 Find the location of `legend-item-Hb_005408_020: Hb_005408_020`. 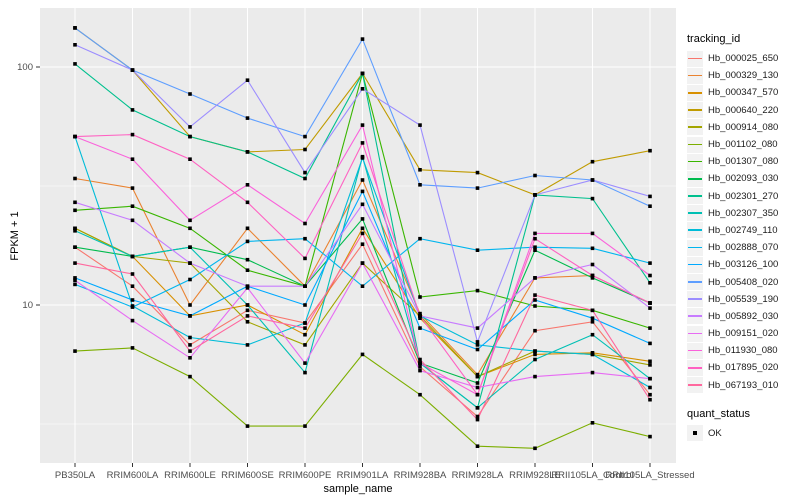

legend-item-Hb_005408_020: Hb_005408_020 is located at coordinates (743, 282).